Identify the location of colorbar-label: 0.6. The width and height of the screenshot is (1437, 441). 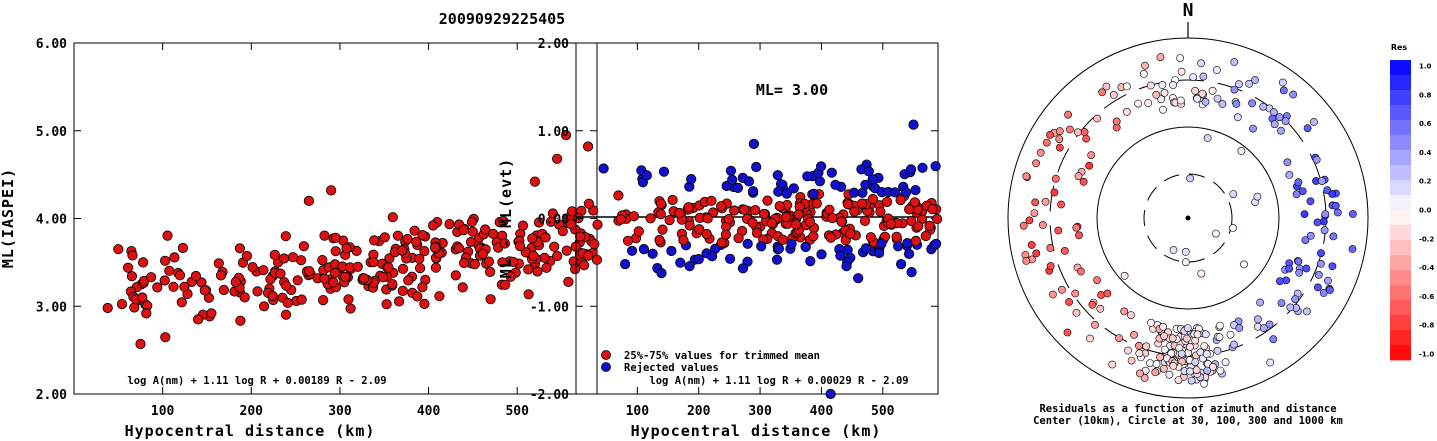
(1425, 124).